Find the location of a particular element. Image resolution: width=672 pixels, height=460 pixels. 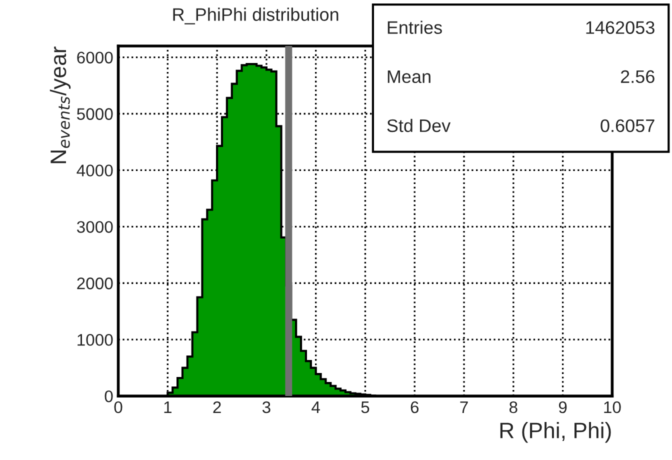

y-tick-label: 4000 is located at coordinates (94, 170).